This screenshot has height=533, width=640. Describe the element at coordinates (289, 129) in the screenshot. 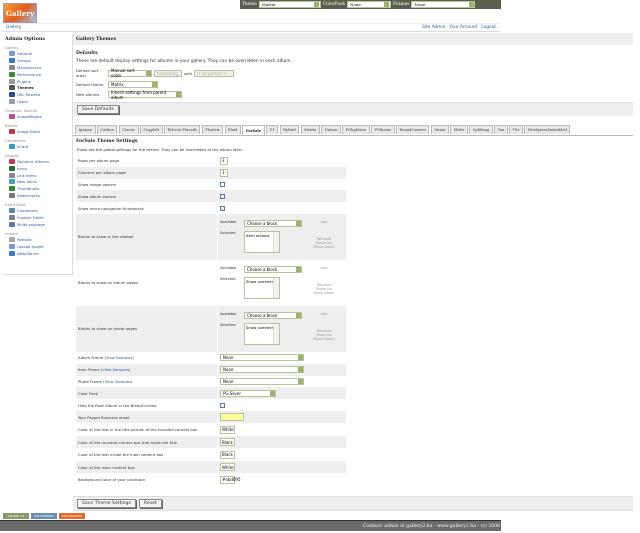

I see `tab-hybrid: Hybrid` at that location.